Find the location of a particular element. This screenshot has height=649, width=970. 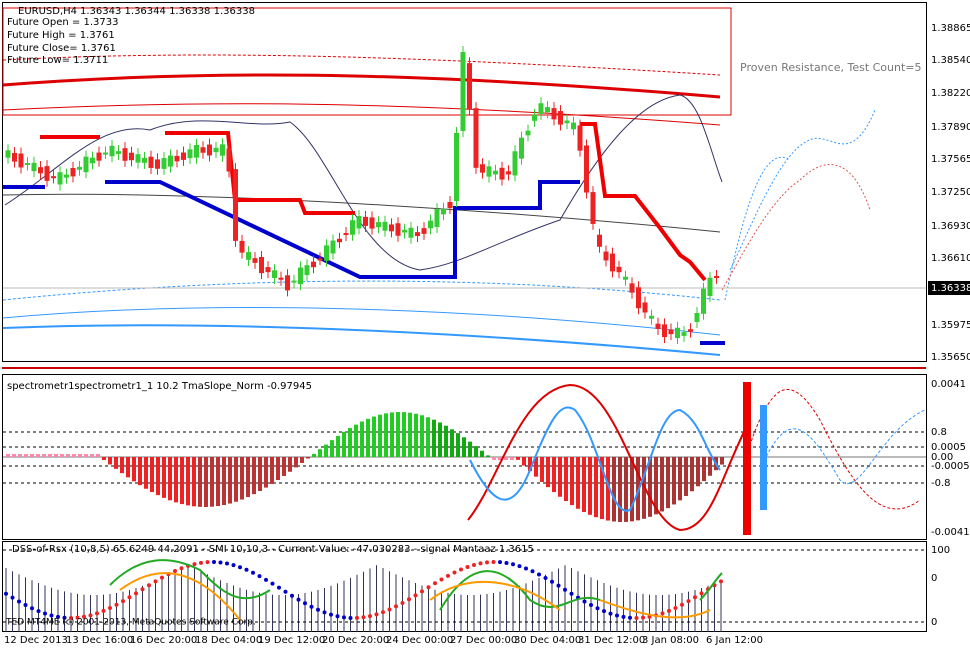

forecast-cycle is located at coordinates (842, 446).